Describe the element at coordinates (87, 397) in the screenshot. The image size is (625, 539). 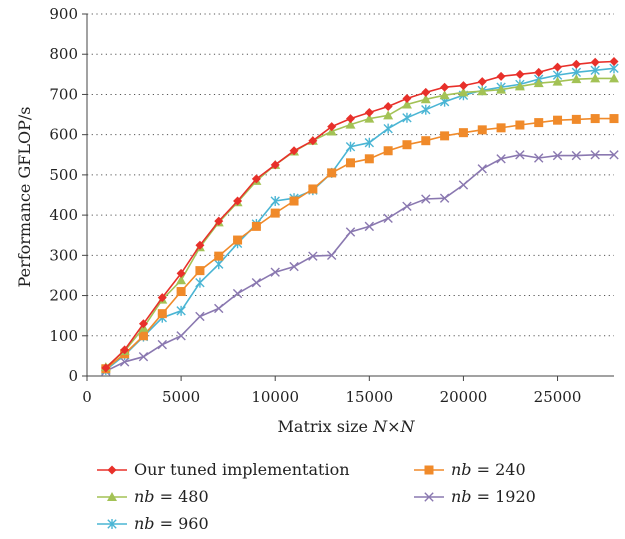
I see `x-tick-label: 0` at that location.